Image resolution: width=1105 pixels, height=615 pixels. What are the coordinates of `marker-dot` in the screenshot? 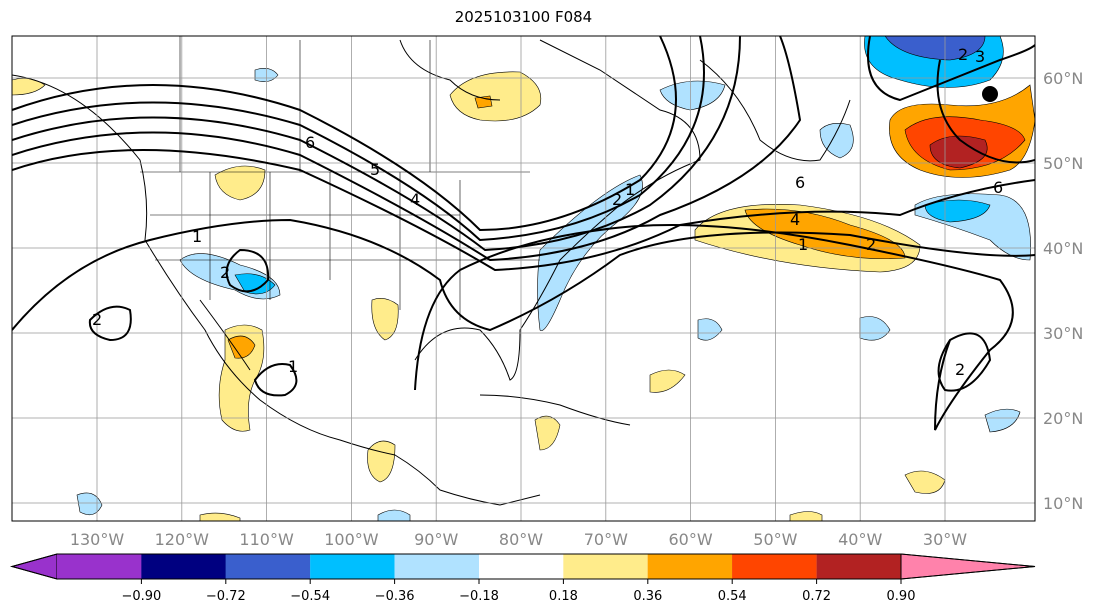 It's located at (990, 94).